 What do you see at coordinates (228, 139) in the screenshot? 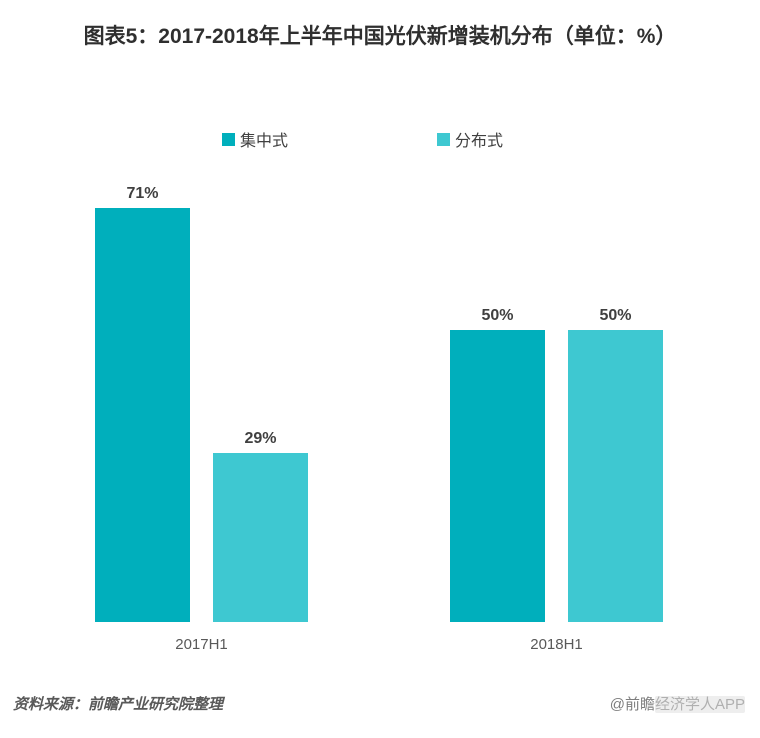
I see `legend-swatch-centralized` at bounding box center [228, 139].